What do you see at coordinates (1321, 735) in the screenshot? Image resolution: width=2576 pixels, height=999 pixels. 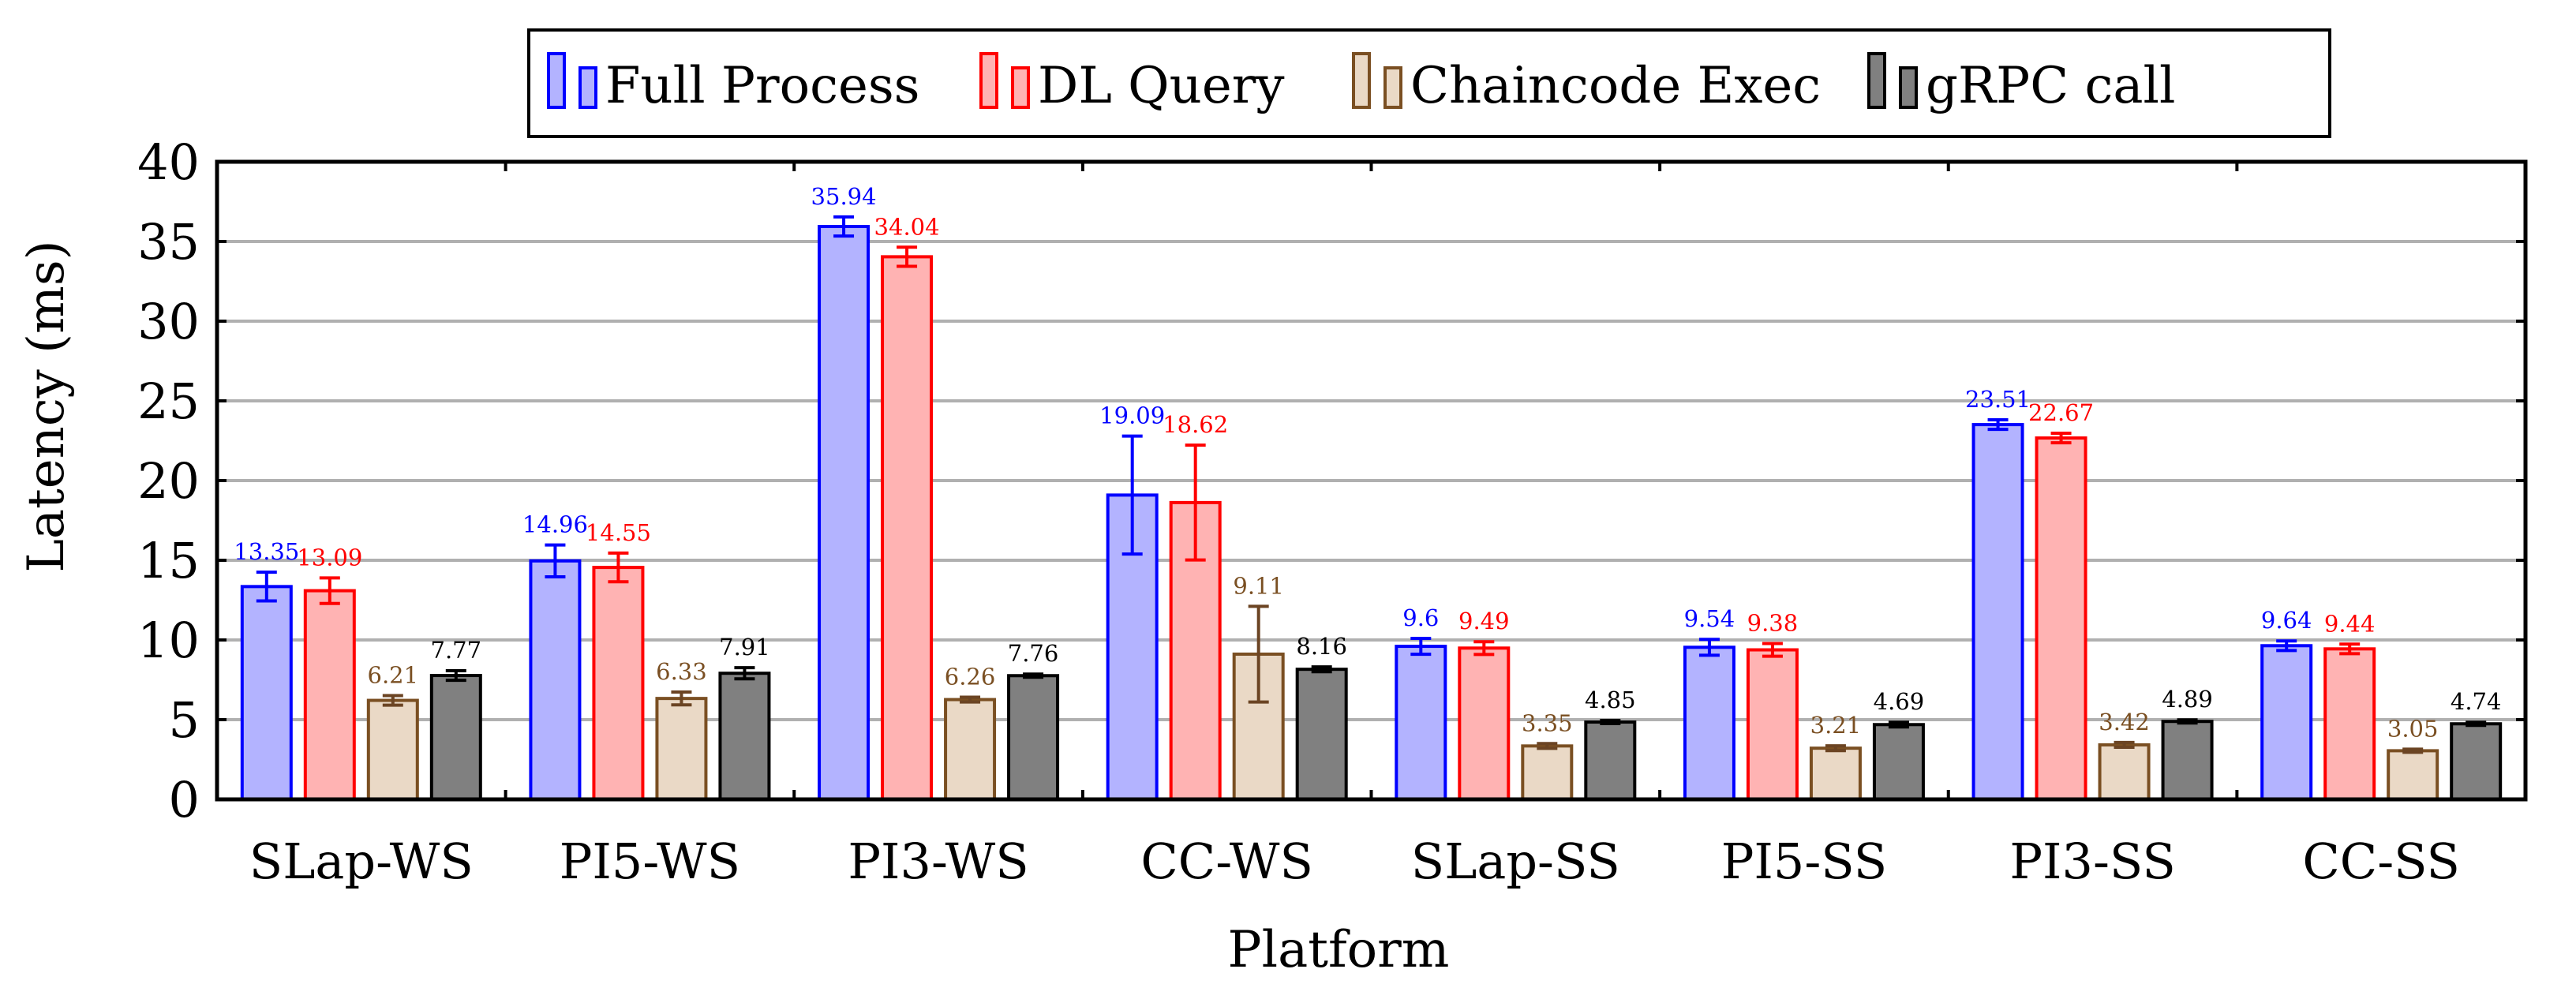 I see `bar-CC-WS-grpc-call` at bounding box center [1321, 735].